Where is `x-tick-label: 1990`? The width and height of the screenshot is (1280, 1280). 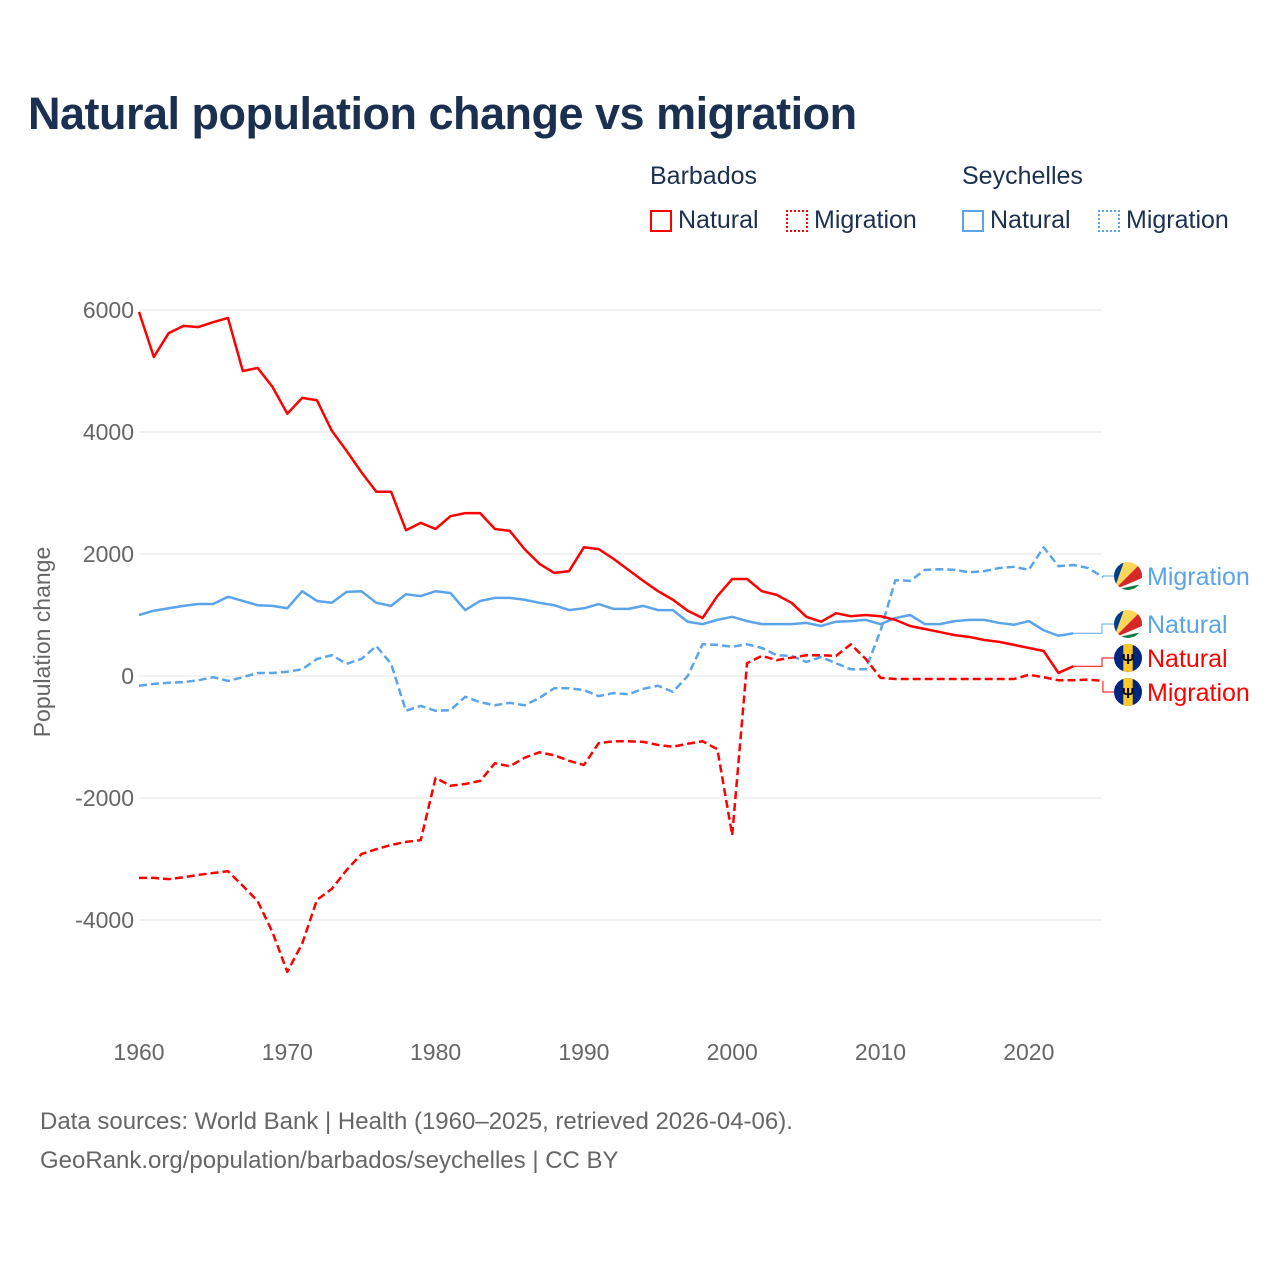
x-tick-label: 1990 is located at coordinates (583, 1052).